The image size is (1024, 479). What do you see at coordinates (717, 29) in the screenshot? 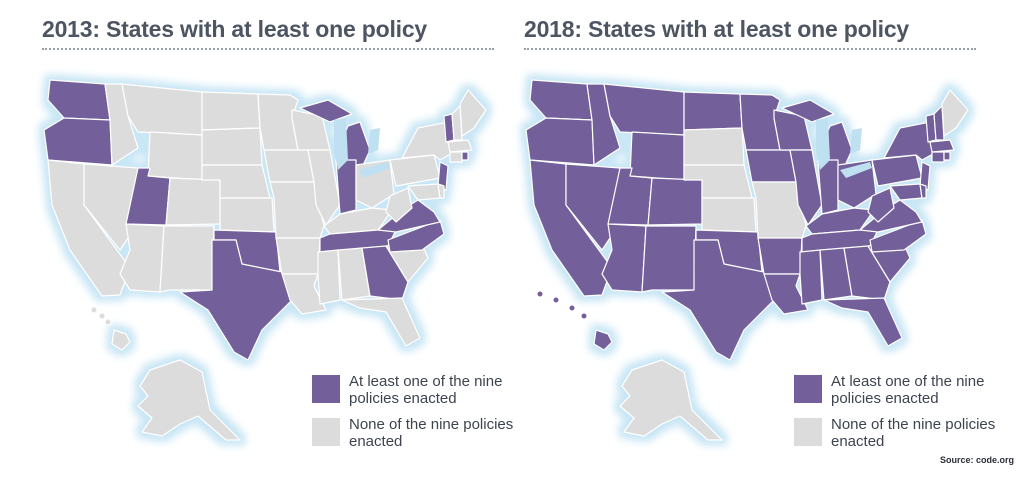
I see `map-title-2018: 2018: States with at least one policy` at bounding box center [717, 29].